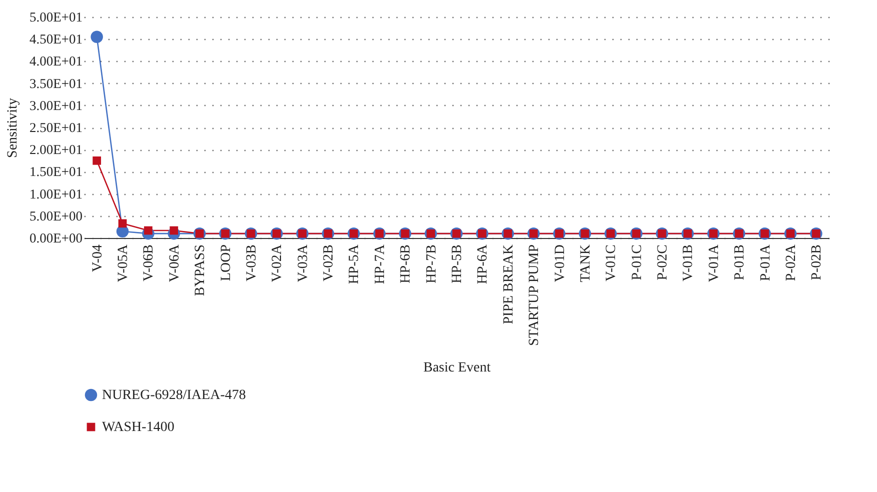  Describe the element at coordinates (508, 284) in the screenshot. I see `x-tick-label: PIPE BREAK` at that location.